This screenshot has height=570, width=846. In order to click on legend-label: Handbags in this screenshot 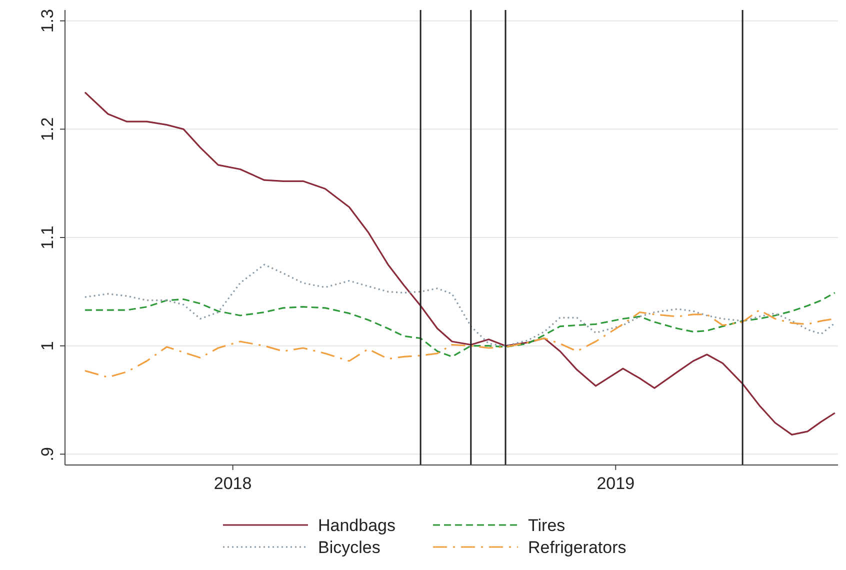, I will do `click(357, 525)`.